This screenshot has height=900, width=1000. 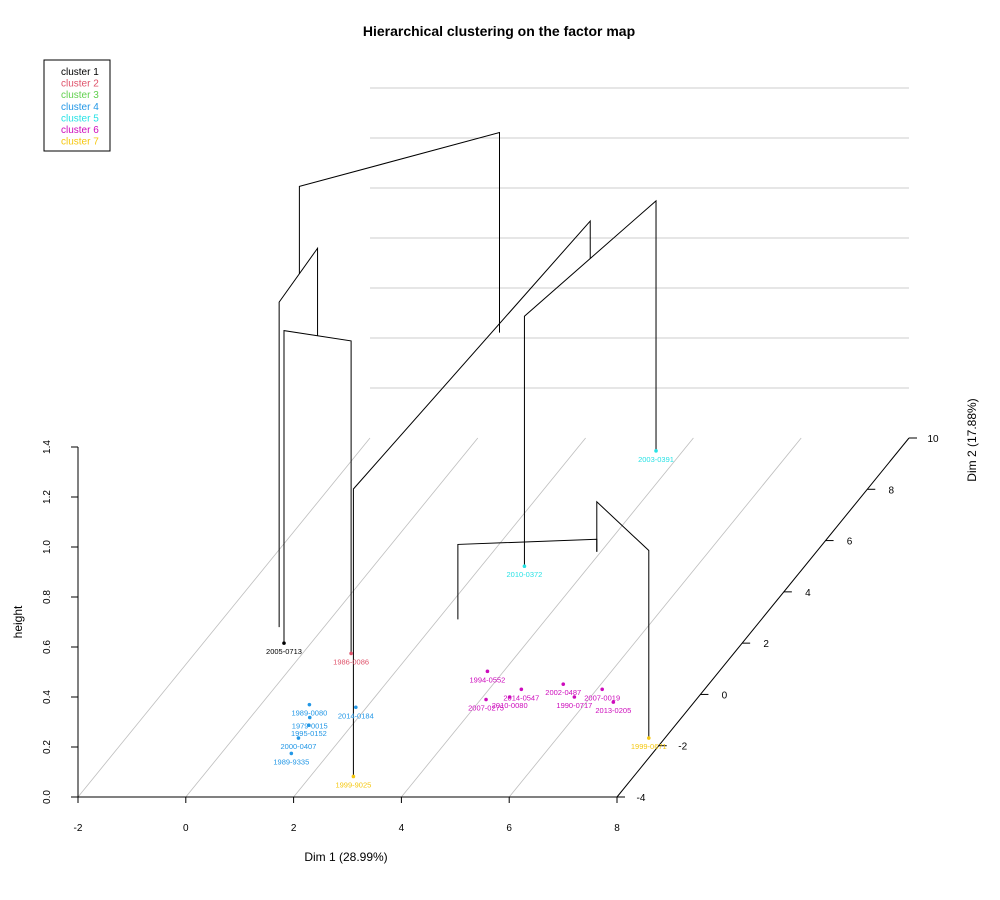 I want to click on y-tick-label: 6, so click(x=850, y=542).